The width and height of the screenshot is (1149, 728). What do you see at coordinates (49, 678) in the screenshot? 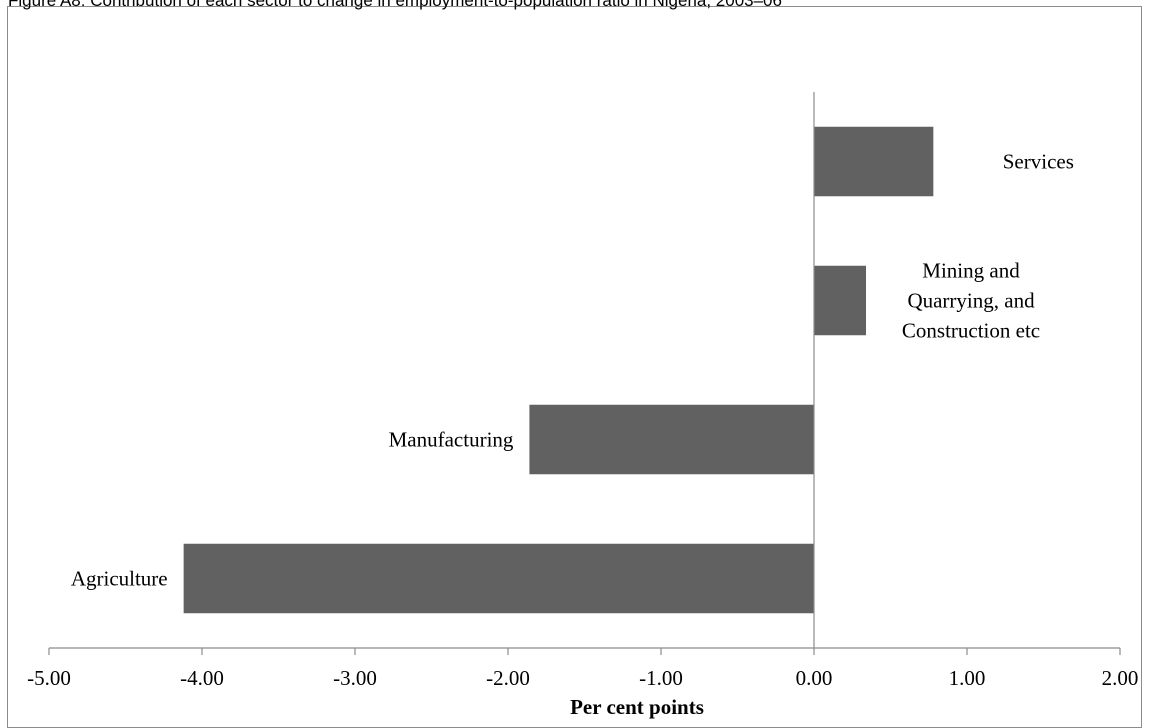
I see `x-tick-label: -5.00` at bounding box center [49, 678].